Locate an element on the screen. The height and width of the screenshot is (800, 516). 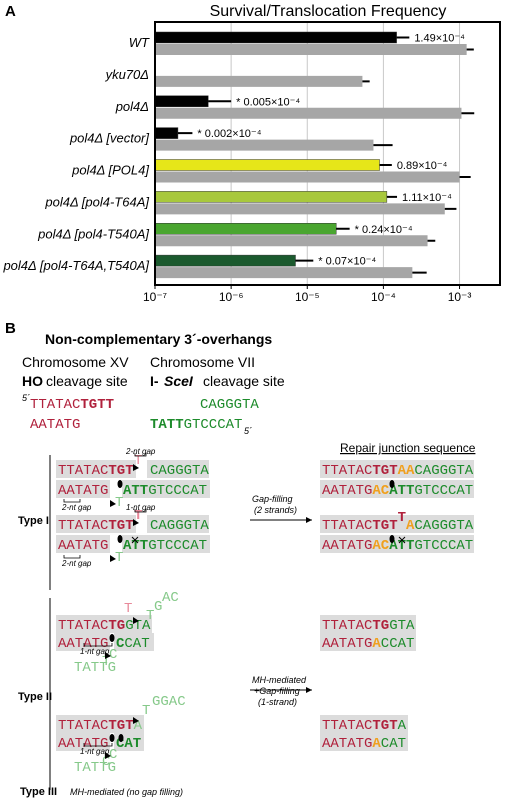
diagram-label: B is located at coordinates (10, 328).